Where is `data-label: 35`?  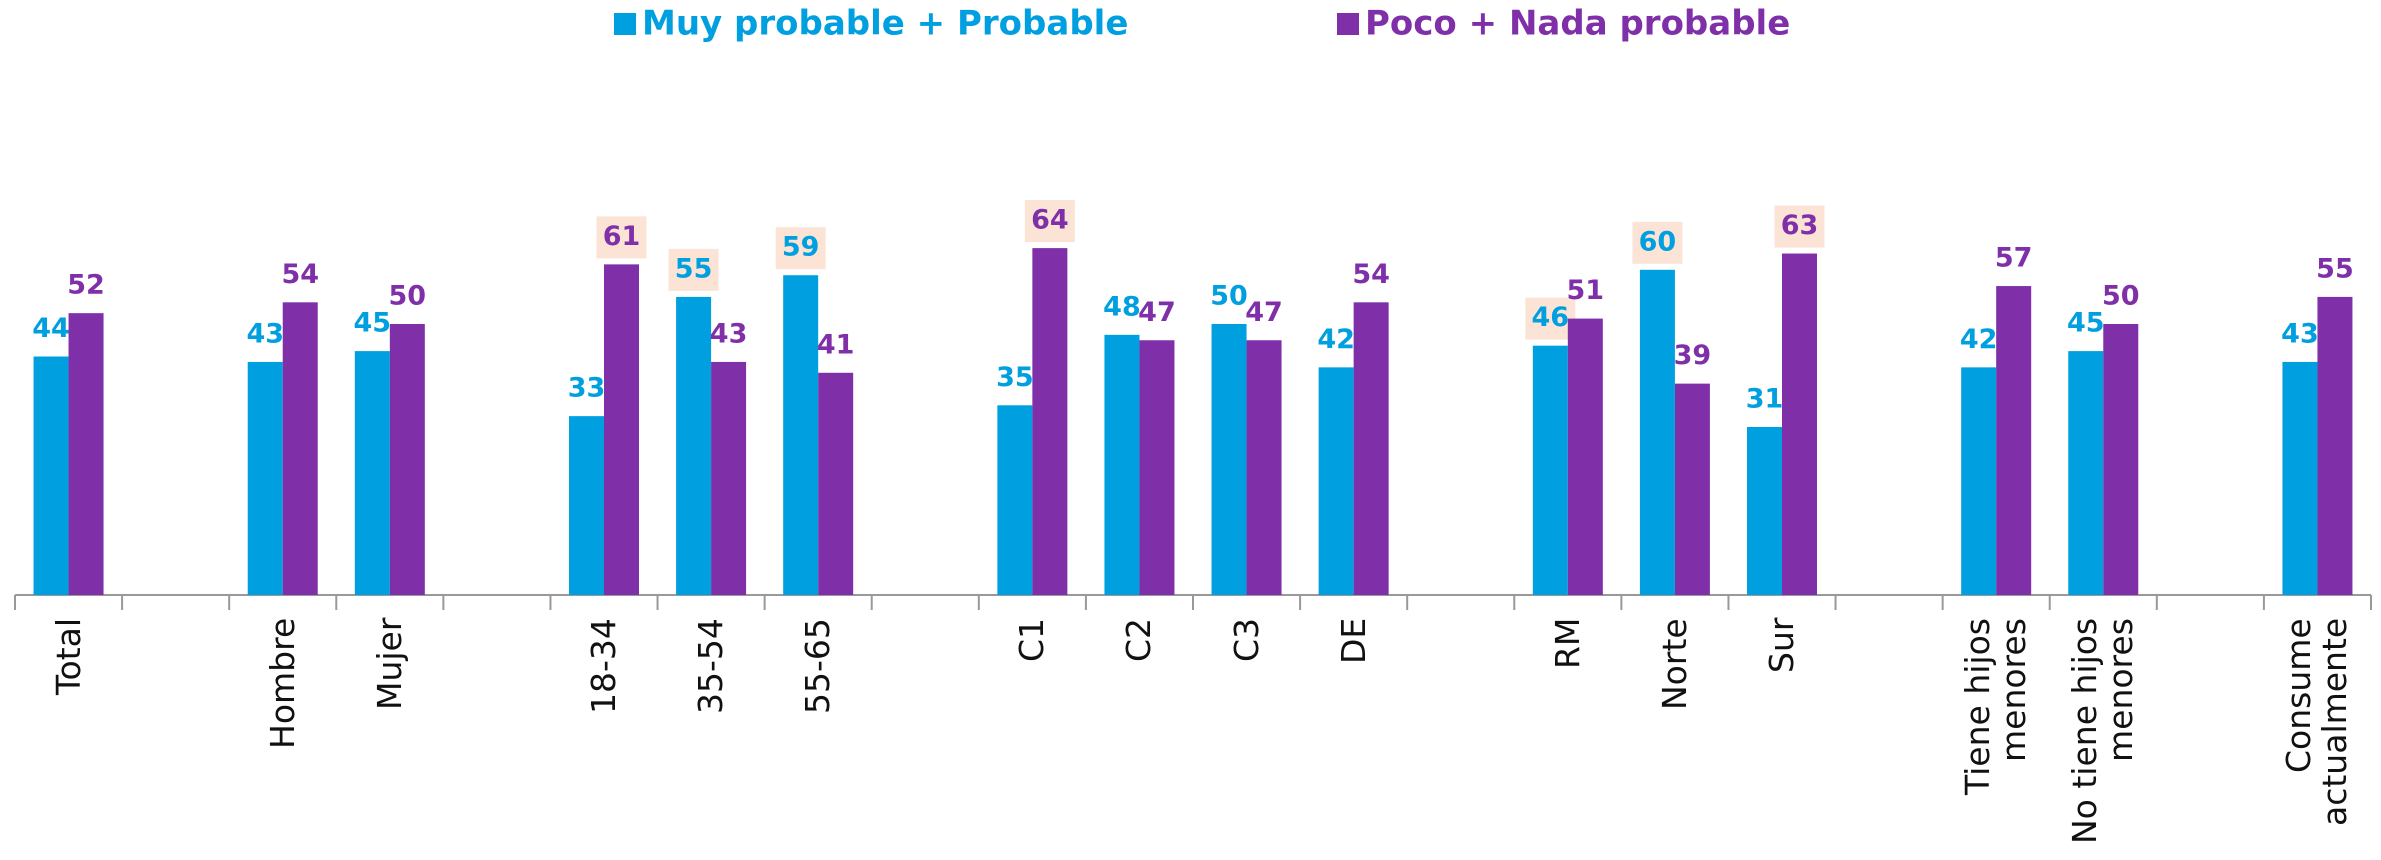
data-label: 35 is located at coordinates (1015, 377).